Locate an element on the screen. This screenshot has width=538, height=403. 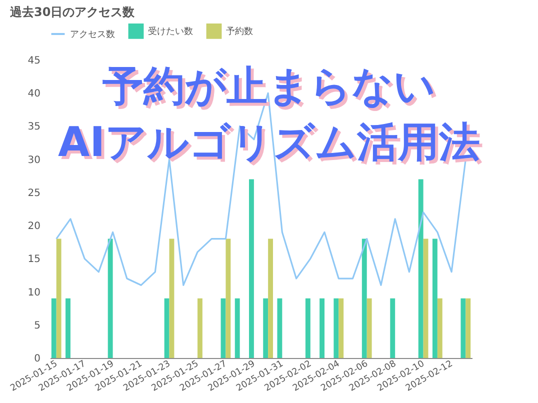
legend-label: 受けたい数 is located at coordinates (170, 32).